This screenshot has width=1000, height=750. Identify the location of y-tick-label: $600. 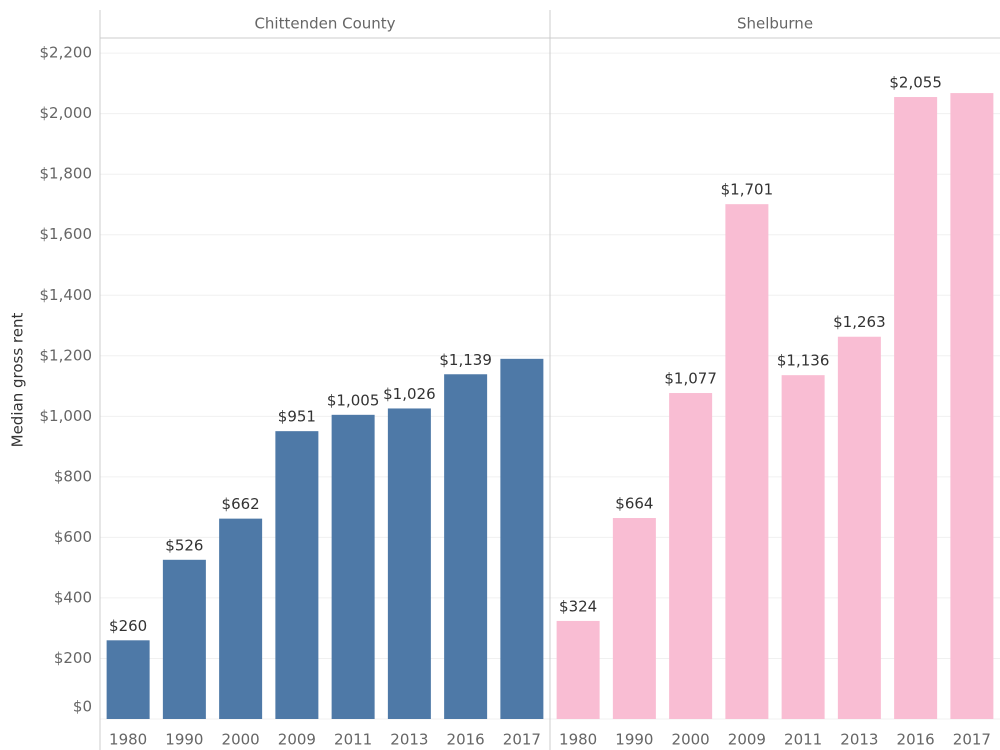
(73, 537).